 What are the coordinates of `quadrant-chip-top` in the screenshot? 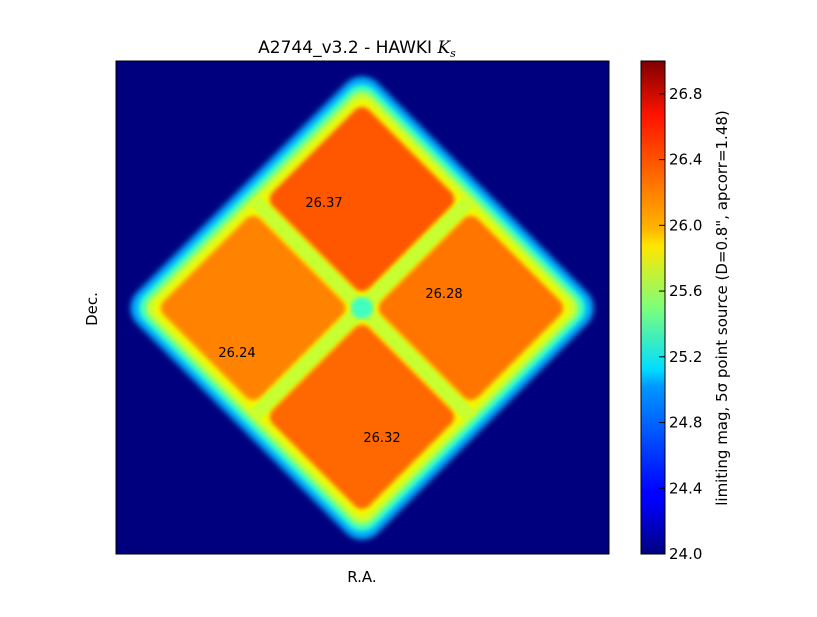 It's located at (362, 199).